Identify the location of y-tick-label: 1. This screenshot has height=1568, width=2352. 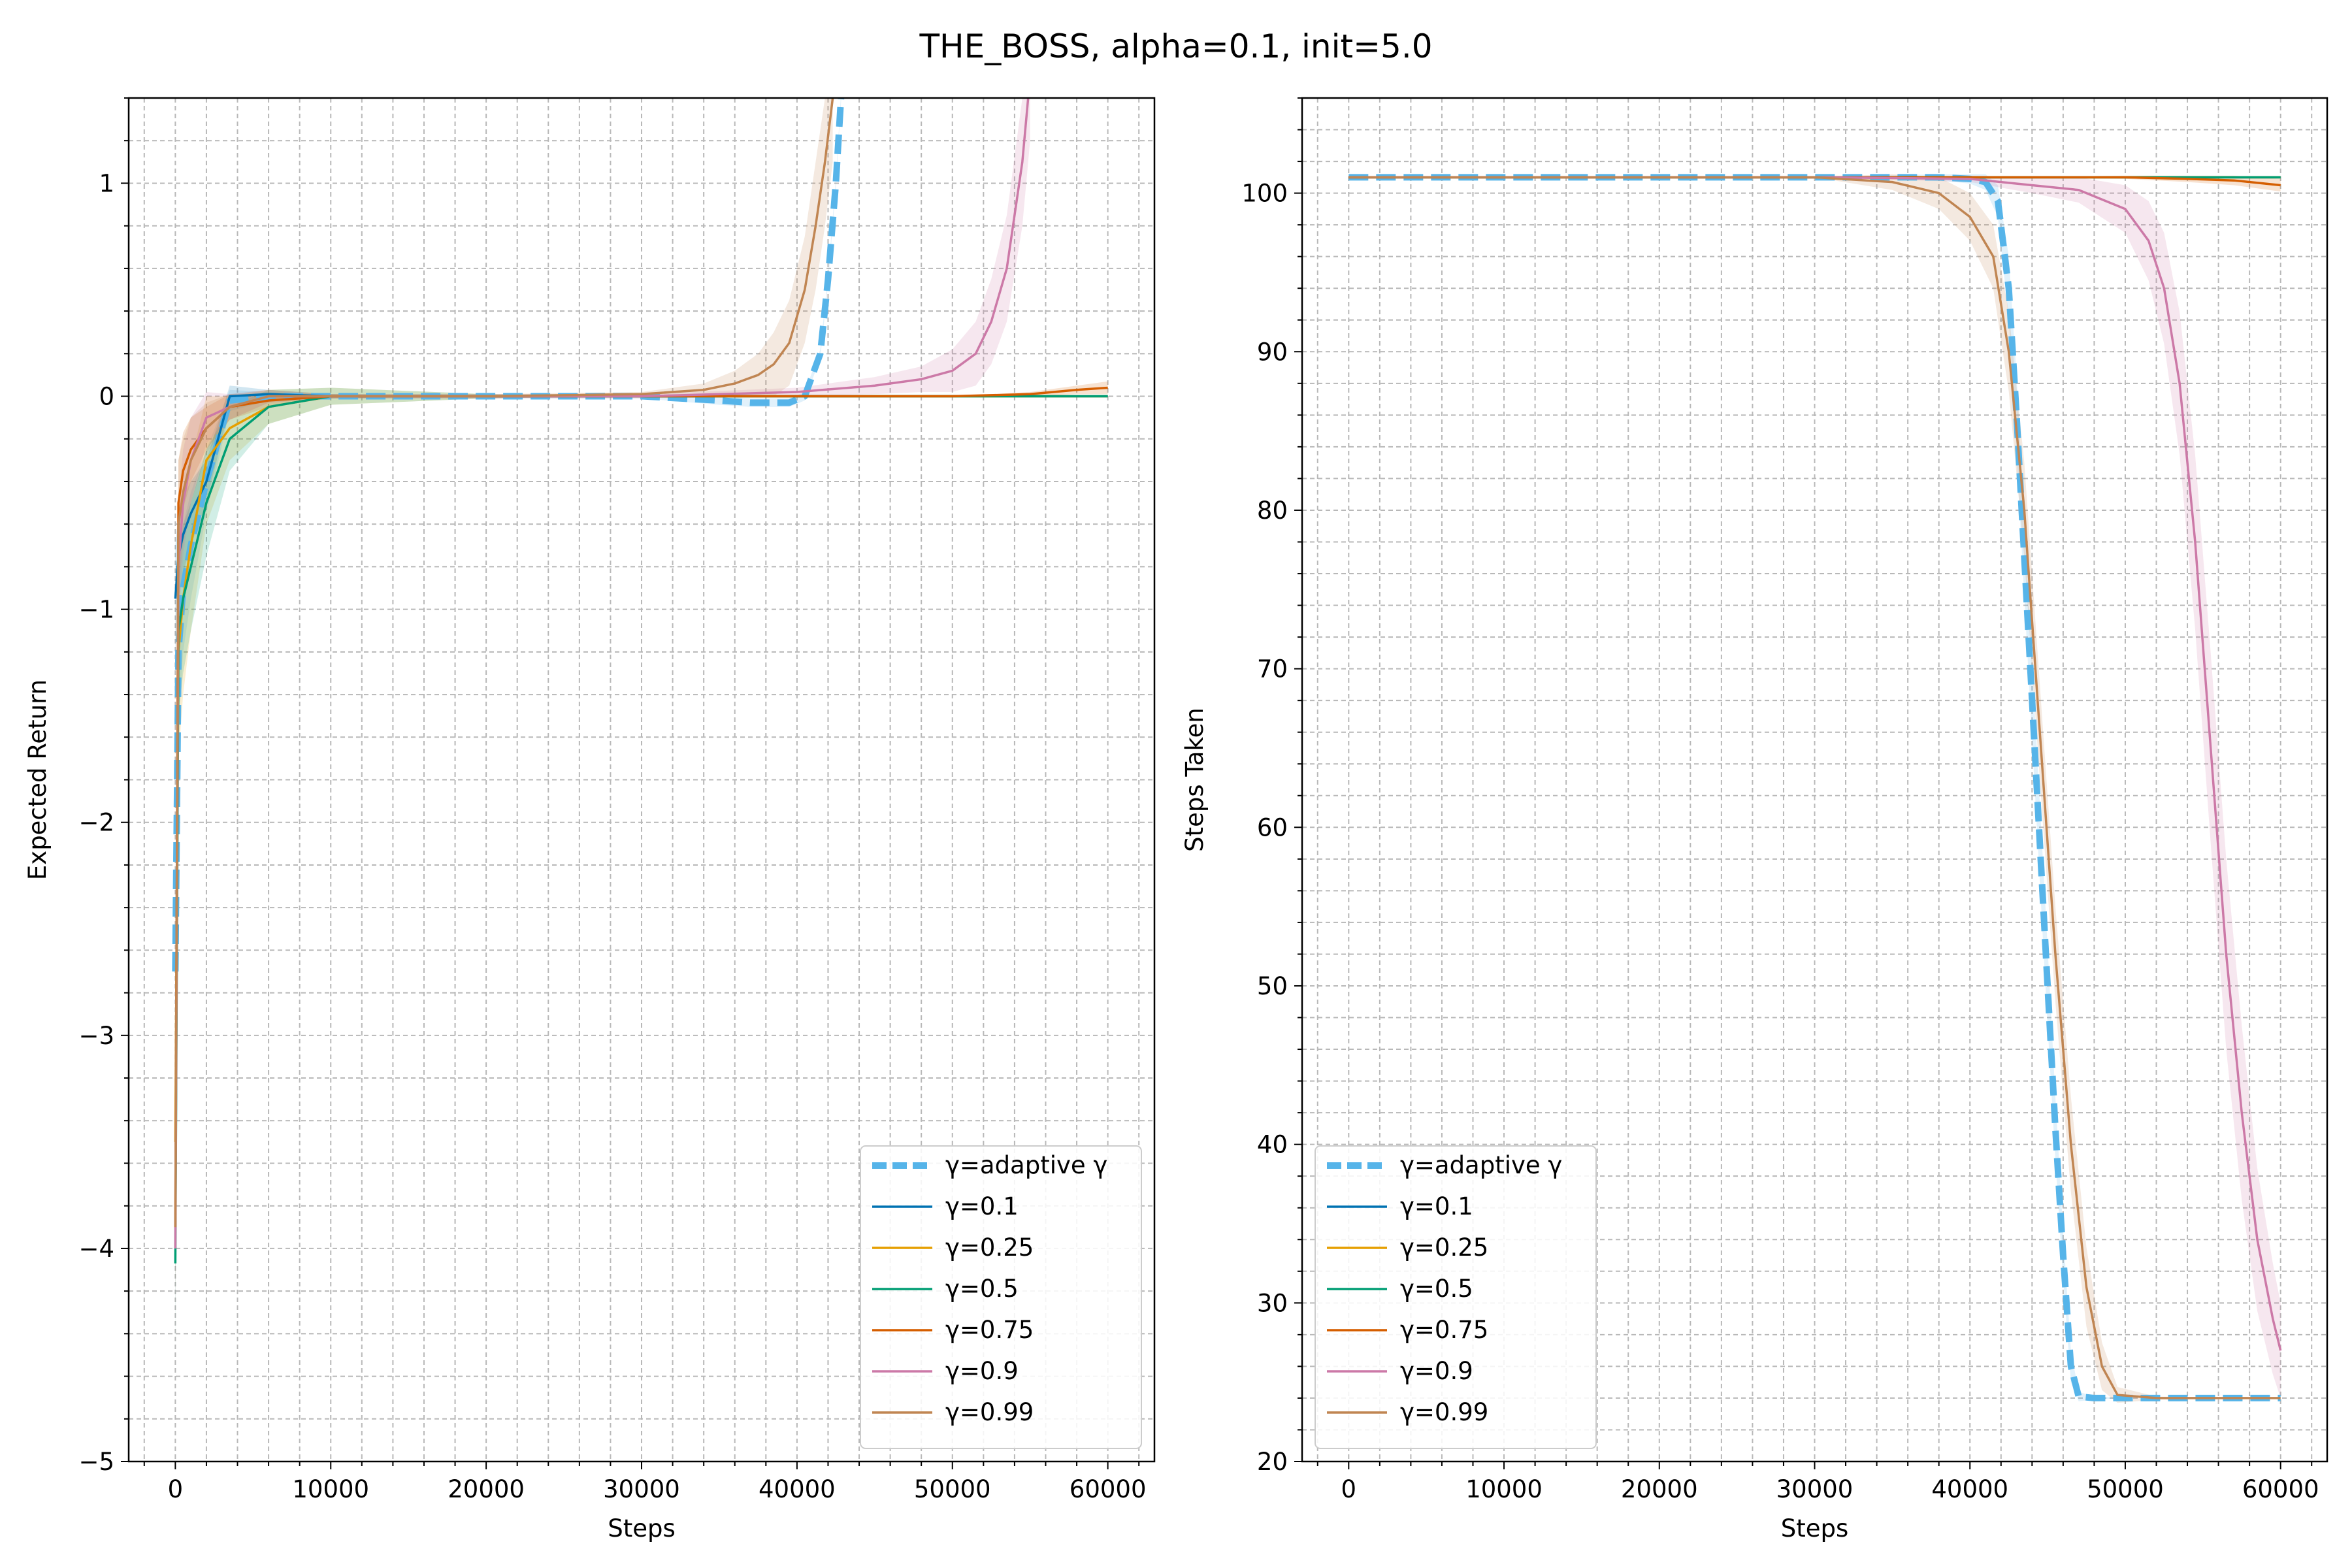
(106, 183).